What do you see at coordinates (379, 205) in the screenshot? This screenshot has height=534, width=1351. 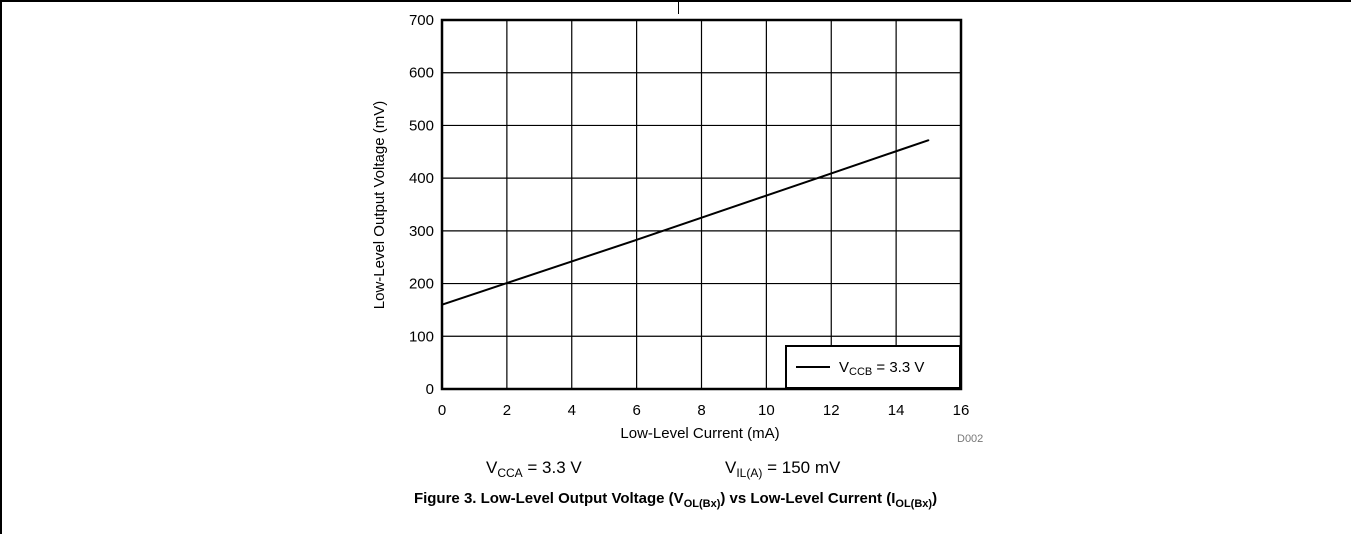 I see `y-axis-title: Low-Level Output Voltage (mV)` at bounding box center [379, 205].